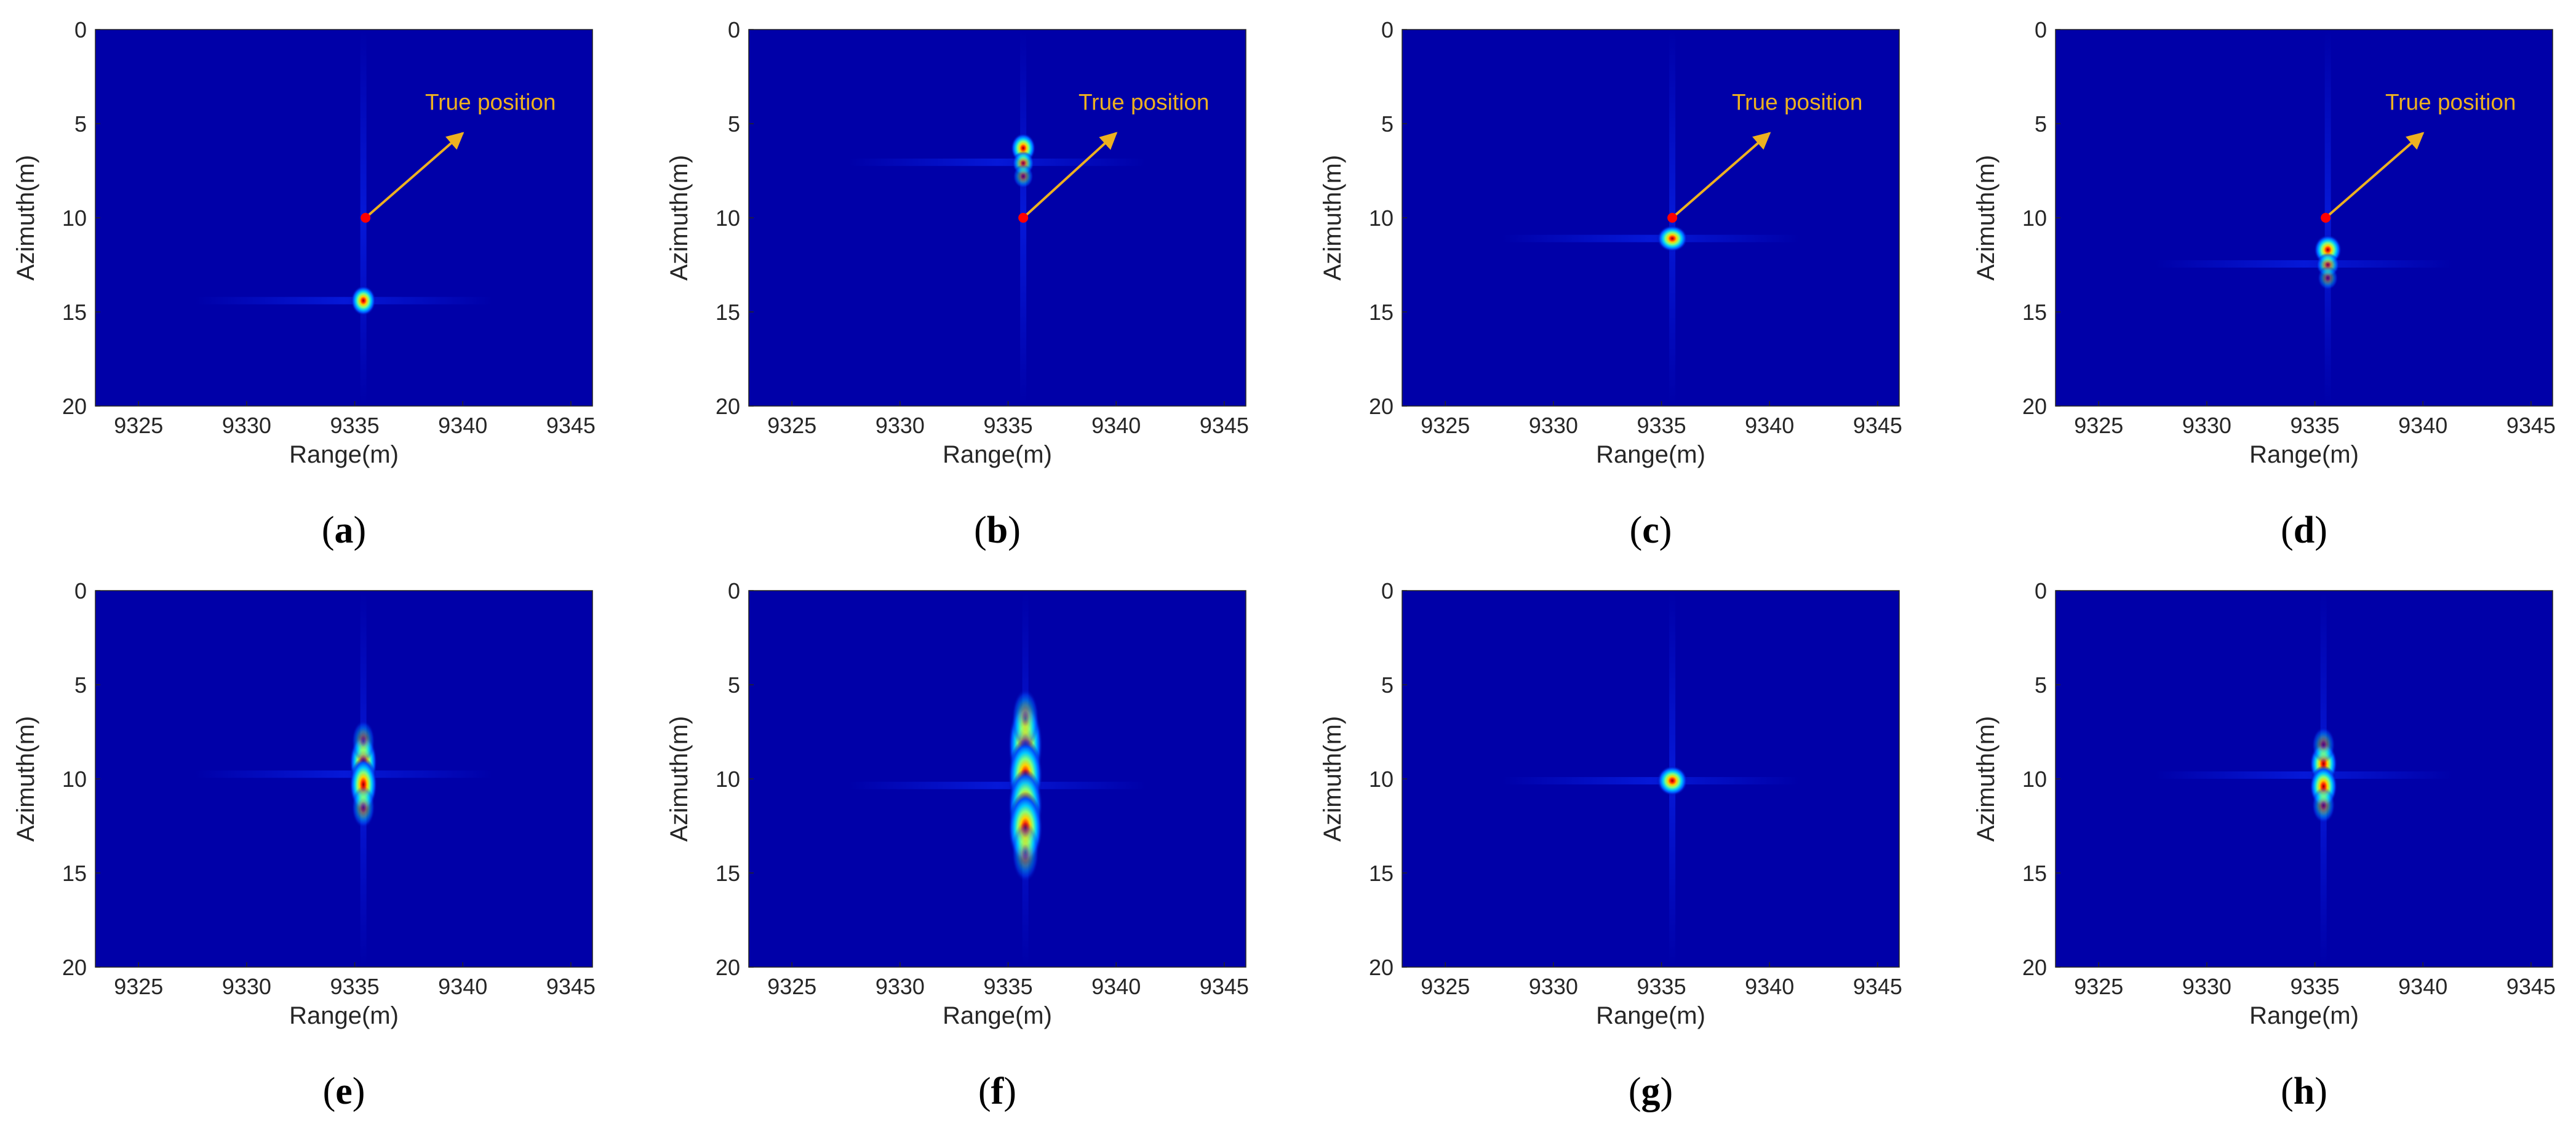 This screenshot has height=1124, width=2576. I want to click on subplot-caption: (h), so click(2304, 1091).